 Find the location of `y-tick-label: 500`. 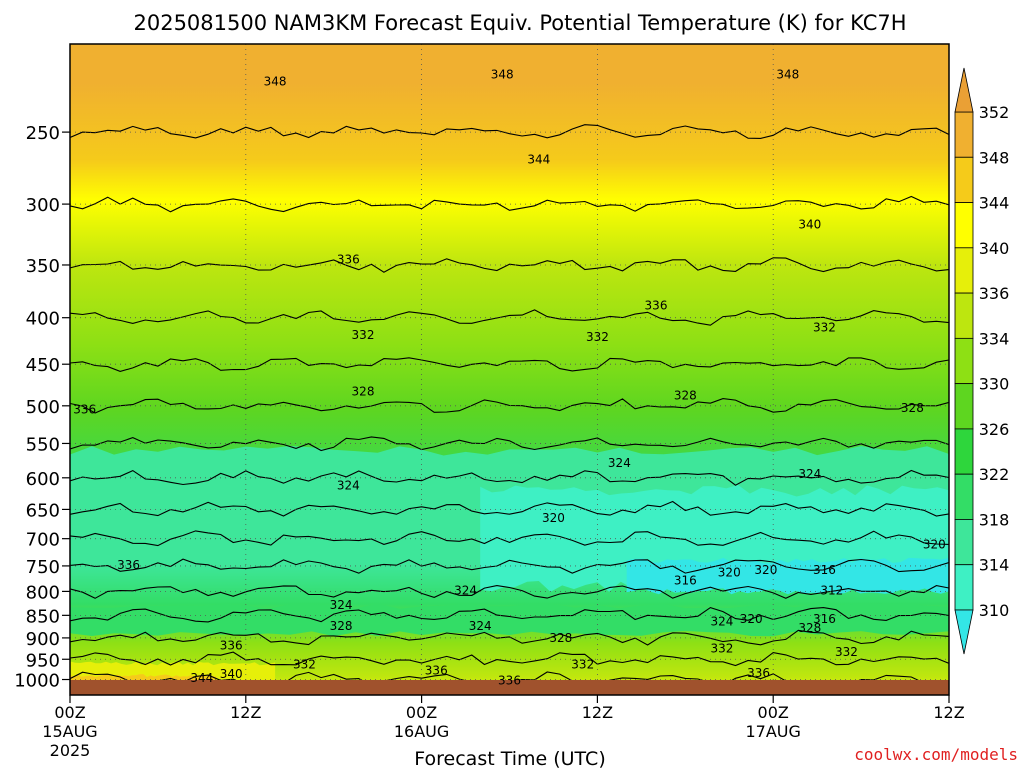

y-tick-label: 500 is located at coordinates (43, 407).